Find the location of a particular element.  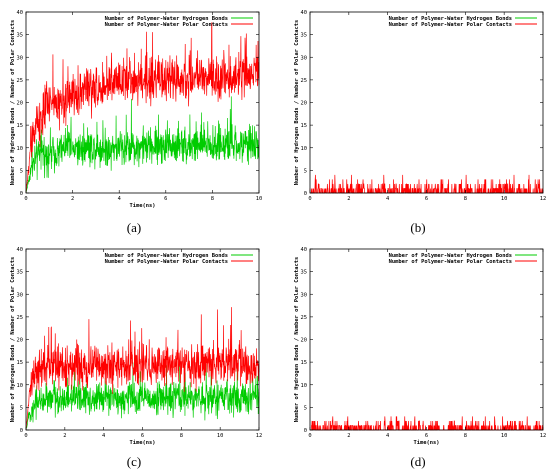

panel-caption: (c) is located at coordinates (134, 461).